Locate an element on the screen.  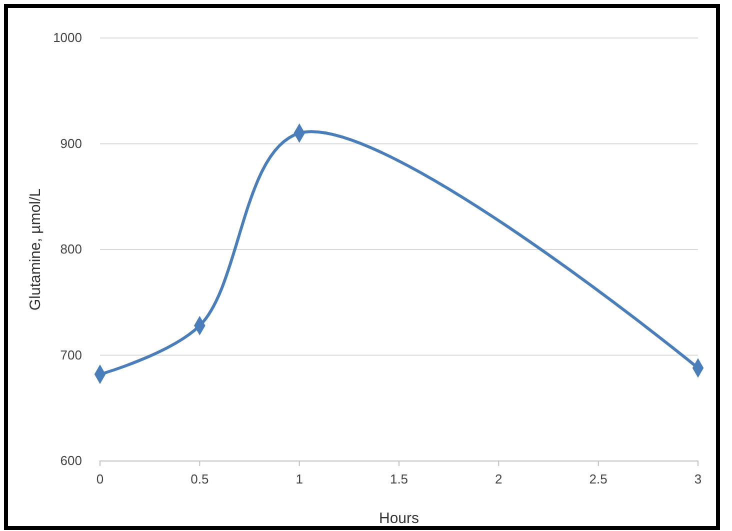
x-tick-label: 0.5 is located at coordinates (199, 478).